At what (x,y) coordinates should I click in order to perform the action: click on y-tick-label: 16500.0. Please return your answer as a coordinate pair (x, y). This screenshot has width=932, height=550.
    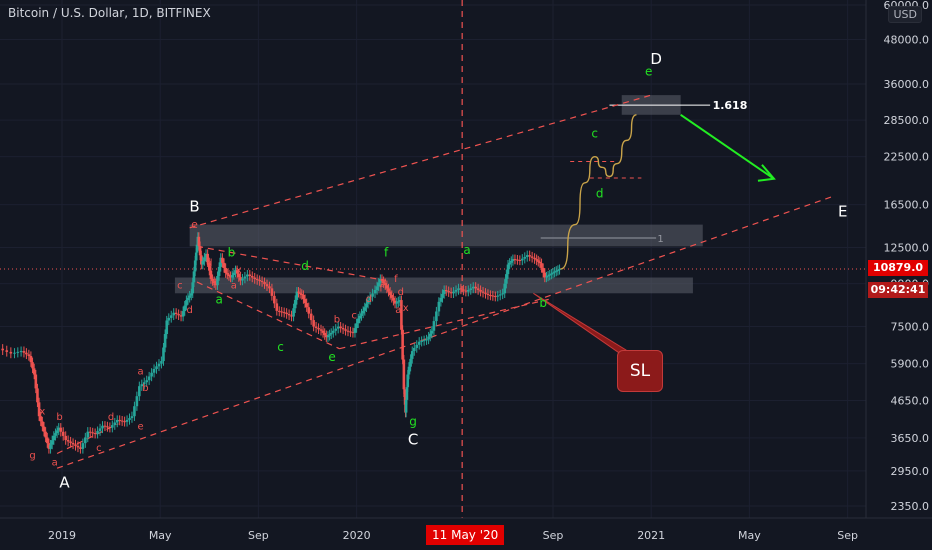
    Looking at the image, I should click on (907, 205).